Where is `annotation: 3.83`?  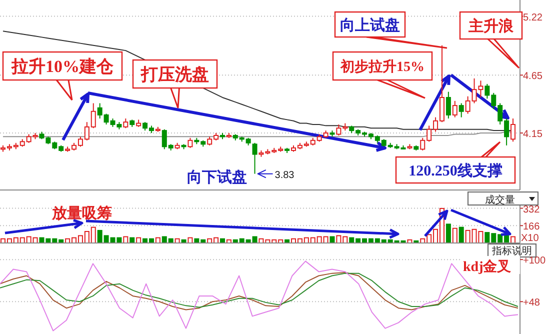
annotation: 3.83 is located at coordinates (284, 175).